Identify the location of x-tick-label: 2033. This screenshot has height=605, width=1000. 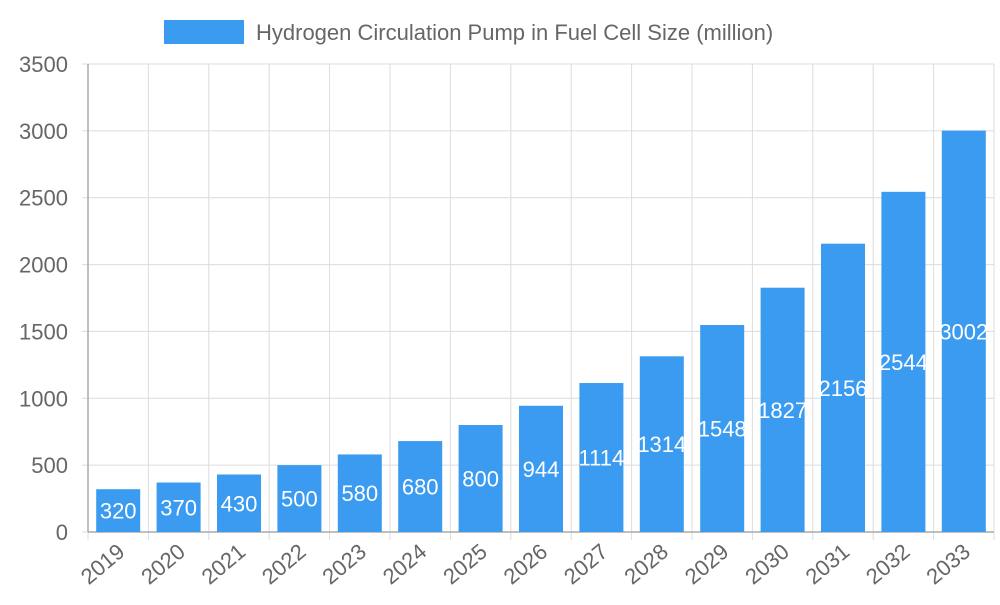
(948, 564).